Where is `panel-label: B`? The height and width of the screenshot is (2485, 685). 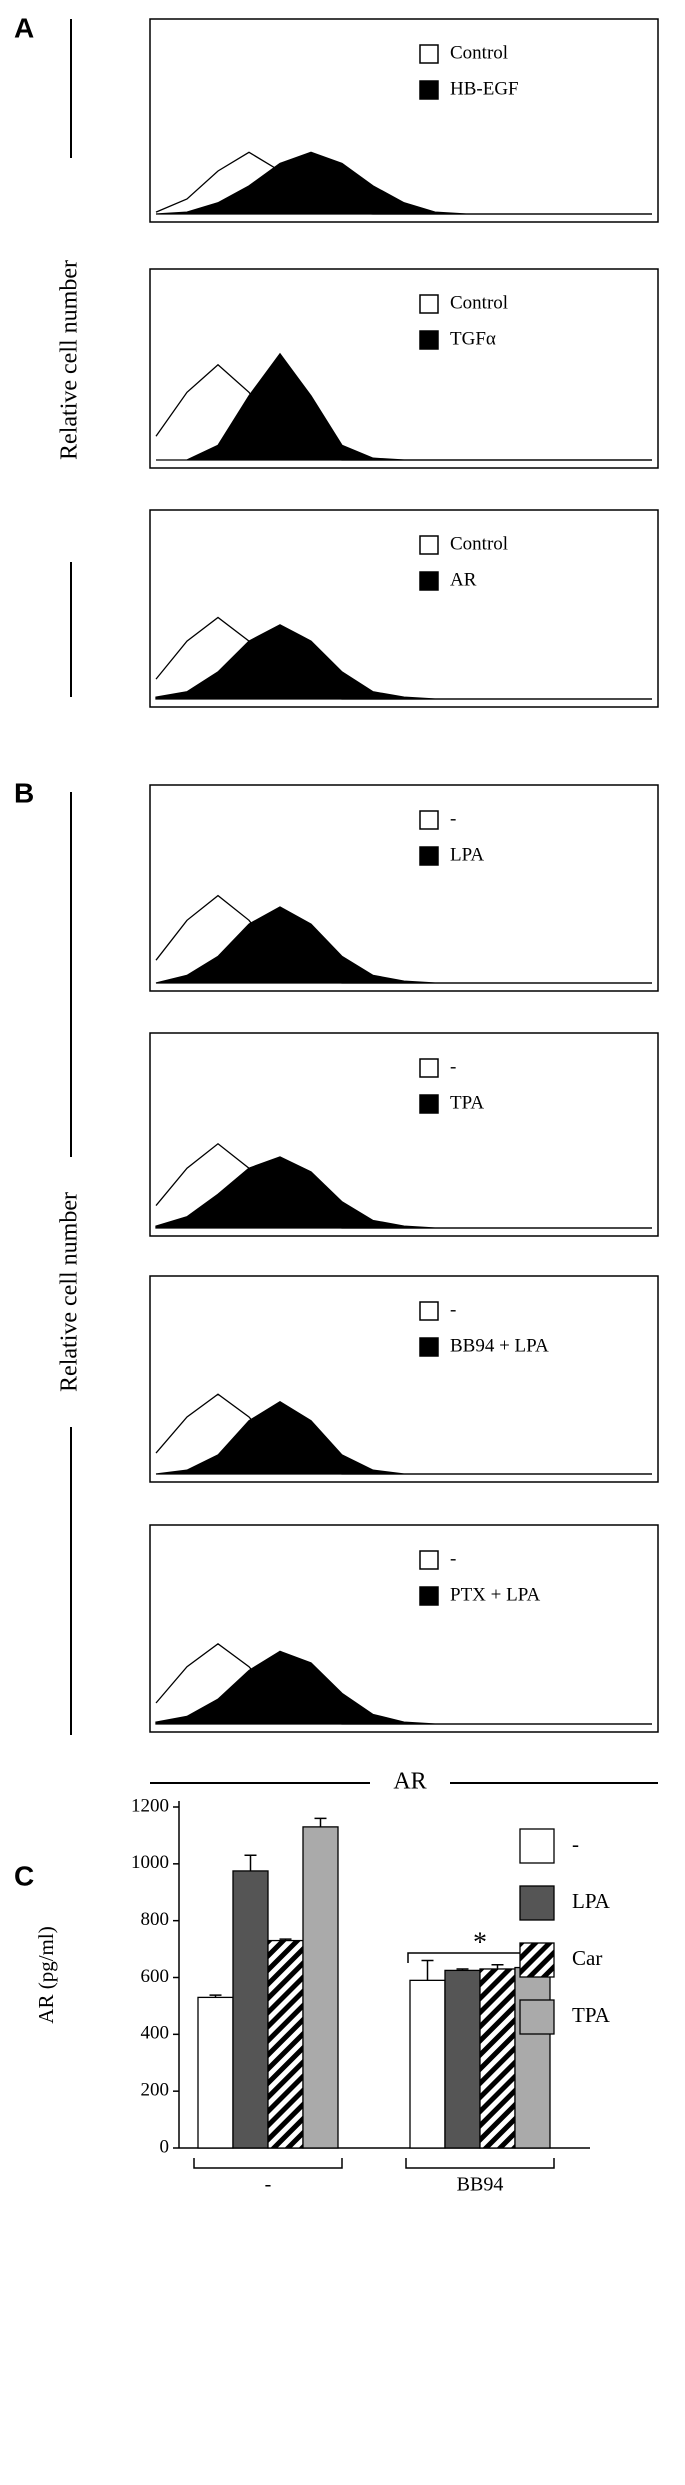 panel-label: B is located at coordinates (24, 792).